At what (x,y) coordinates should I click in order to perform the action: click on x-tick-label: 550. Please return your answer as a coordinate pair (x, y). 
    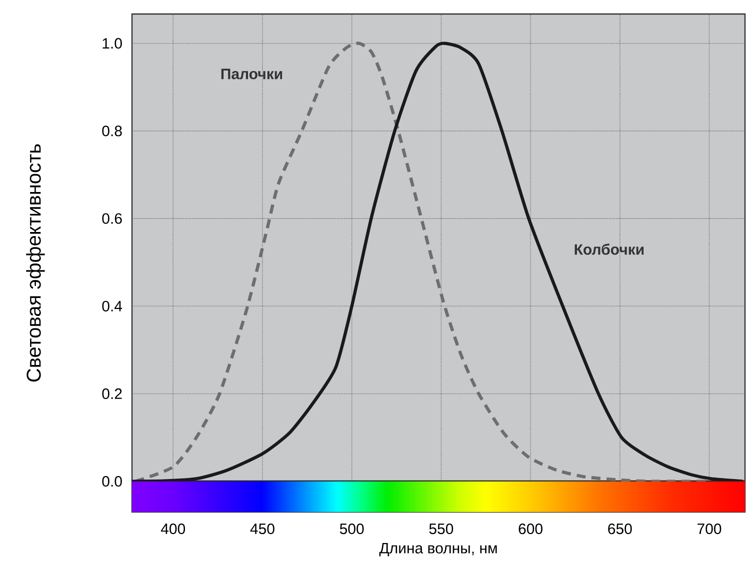
    Looking at the image, I should click on (441, 529).